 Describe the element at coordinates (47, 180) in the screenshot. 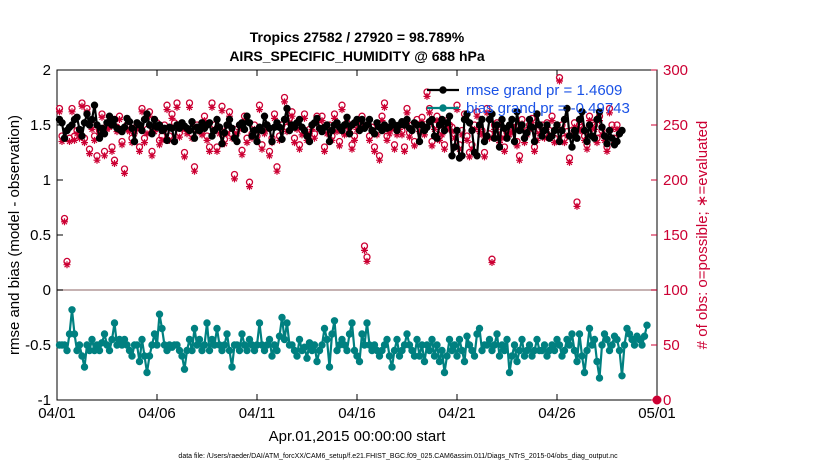

I see `y-tick-label: 1` at that location.